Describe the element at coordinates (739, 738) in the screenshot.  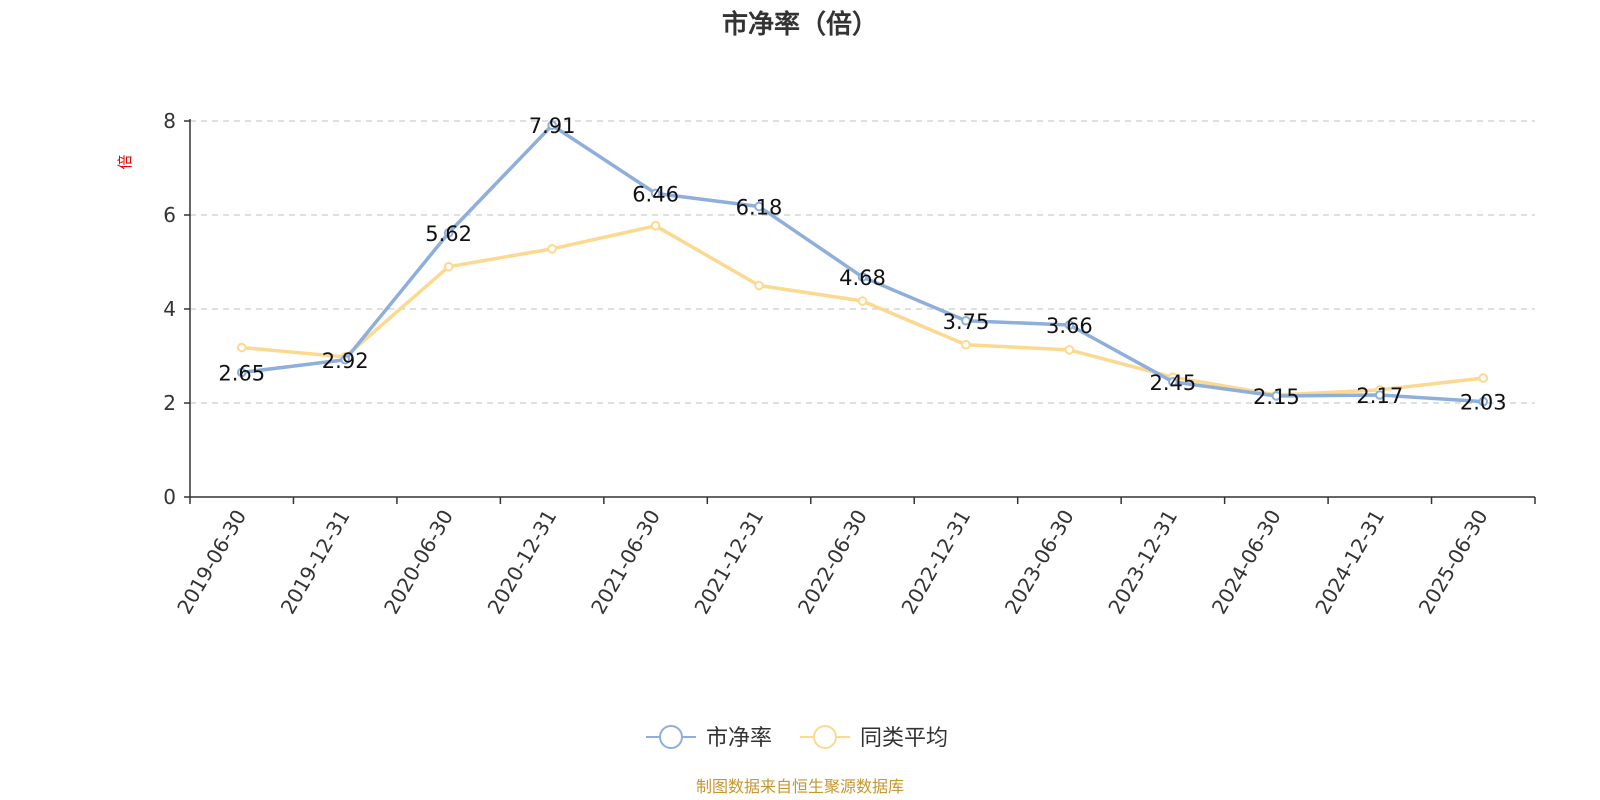
I see `legend-label: 市净率` at that location.